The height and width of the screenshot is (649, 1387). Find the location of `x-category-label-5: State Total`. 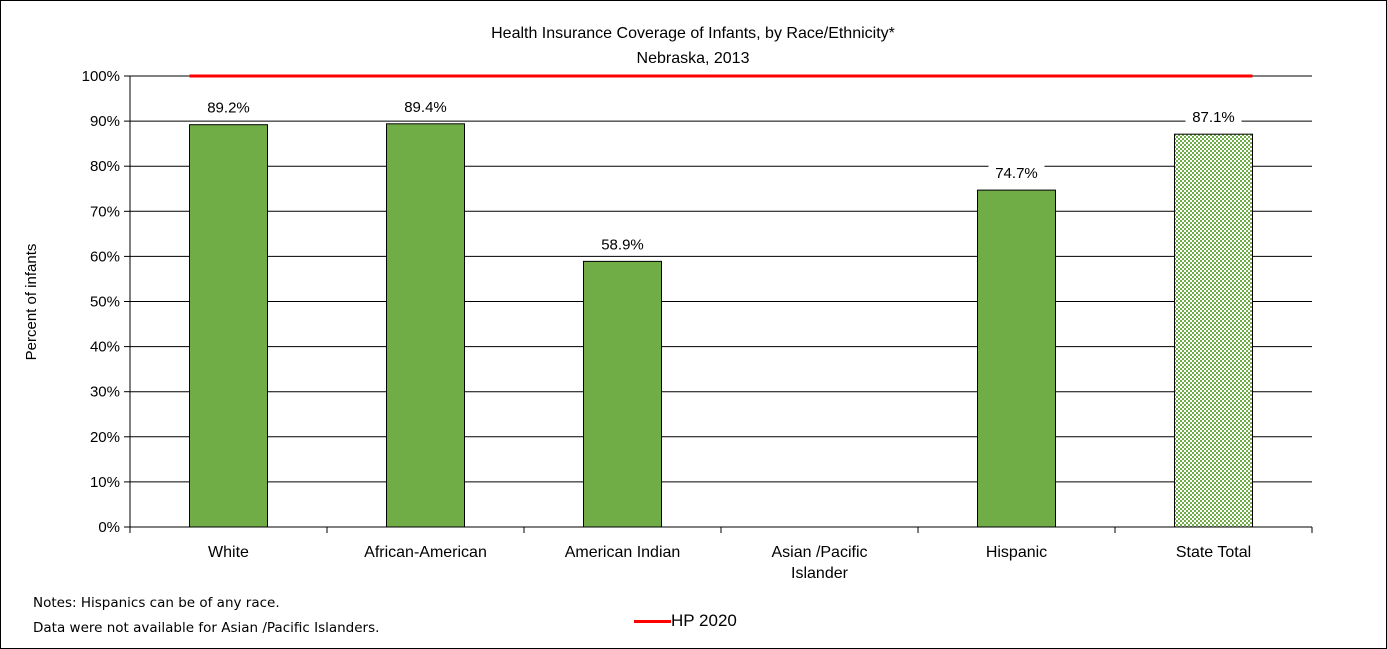

x-category-label-5: State Total is located at coordinates (1213, 552).